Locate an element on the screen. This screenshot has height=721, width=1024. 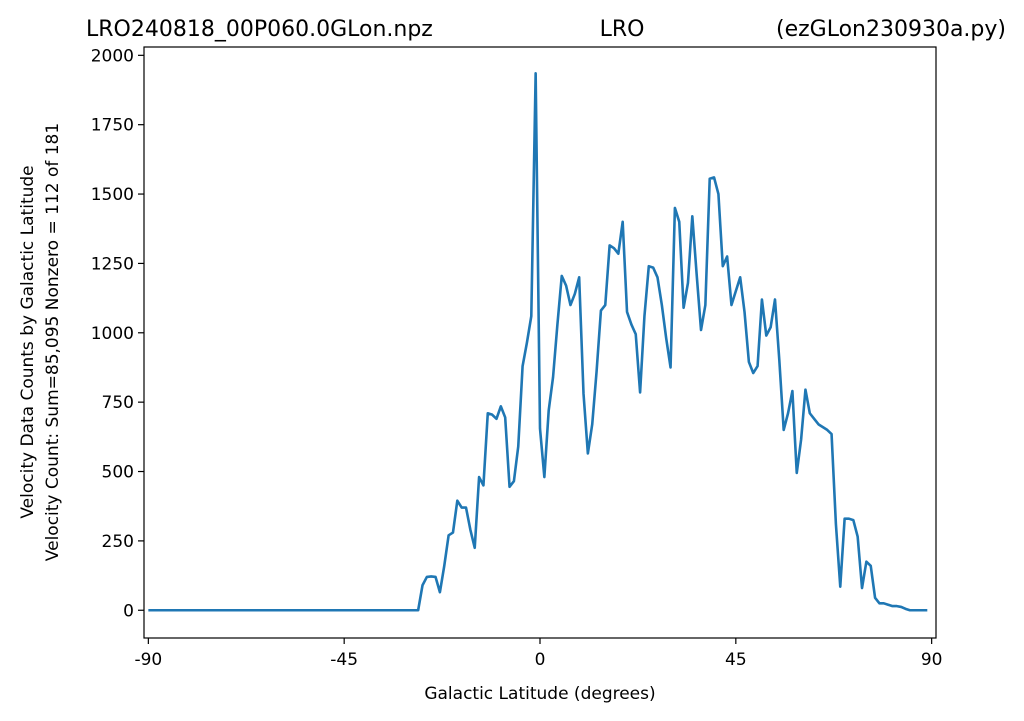
x-axis-ticks: -90 -45 0 45 90 is located at coordinates (538, 654).